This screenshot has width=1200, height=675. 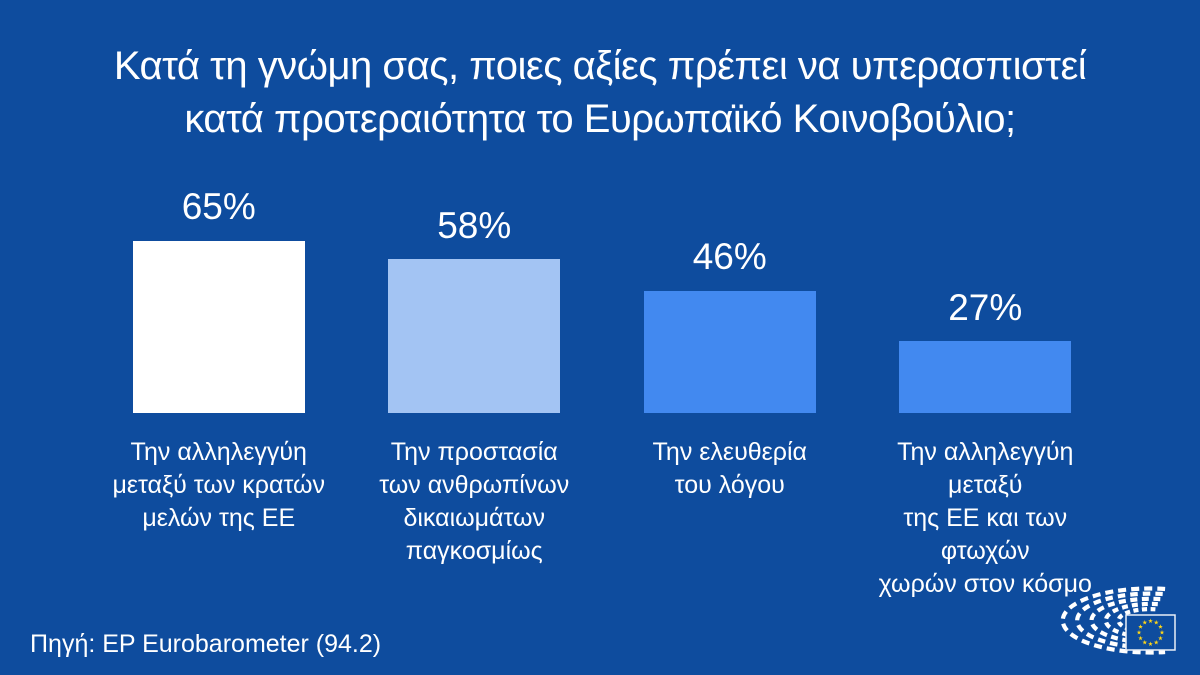 What do you see at coordinates (206, 644) in the screenshot?
I see `source-caption: Πηγή: EP Eurobarometer (94.2)` at bounding box center [206, 644].